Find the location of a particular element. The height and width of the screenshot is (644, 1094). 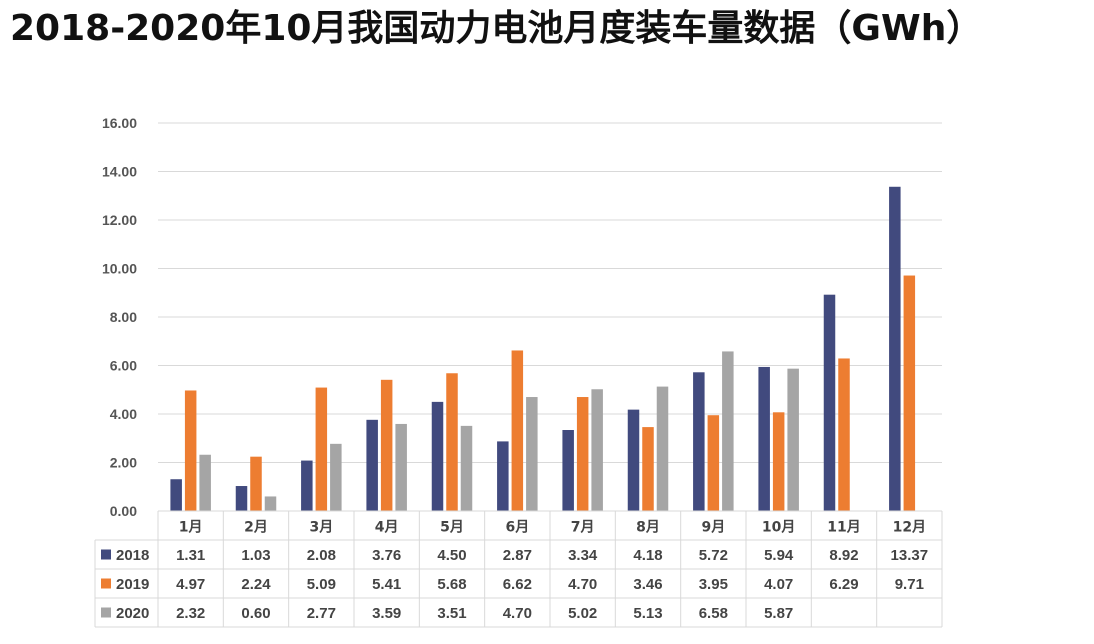

data-label: 3.95 is located at coordinates (713, 584).